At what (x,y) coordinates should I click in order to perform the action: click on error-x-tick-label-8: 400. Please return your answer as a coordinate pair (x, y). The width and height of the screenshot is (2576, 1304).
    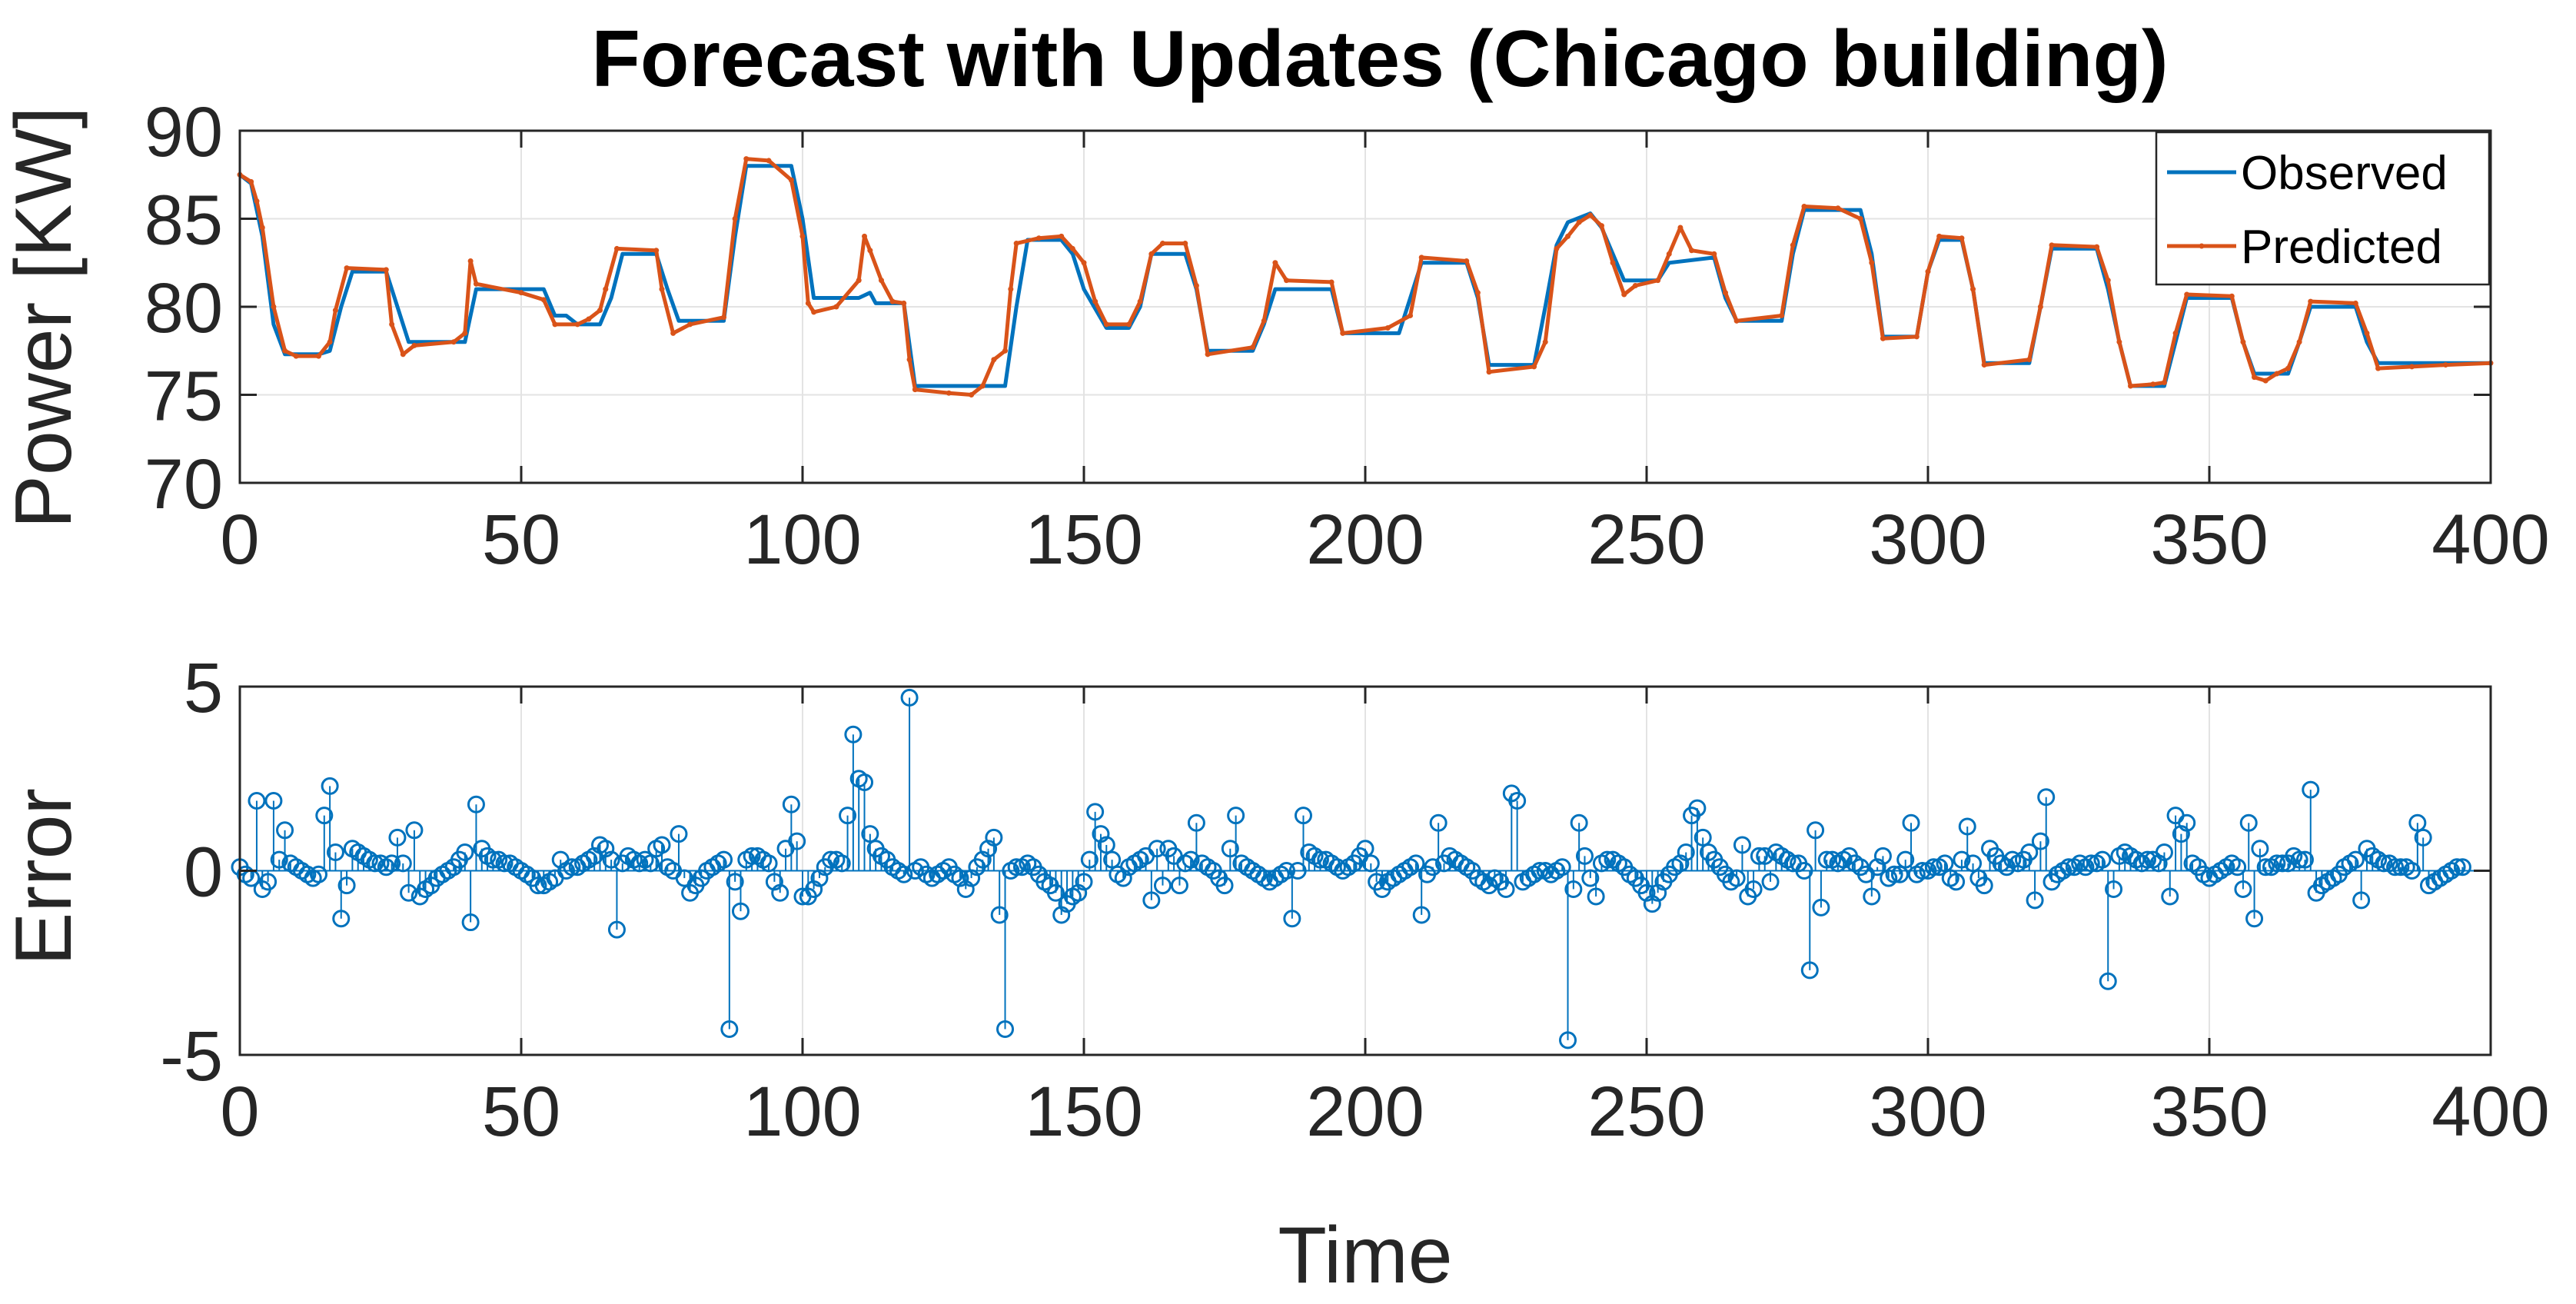
    Looking at the image, I should click on (2490, 1112).